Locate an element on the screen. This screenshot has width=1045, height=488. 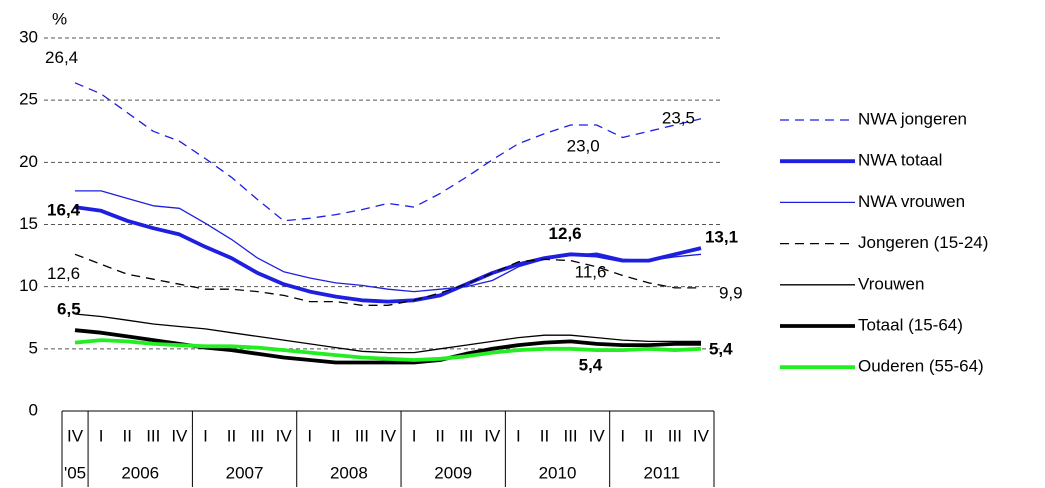
year-label: '05 is located at coordinates (75, 472).